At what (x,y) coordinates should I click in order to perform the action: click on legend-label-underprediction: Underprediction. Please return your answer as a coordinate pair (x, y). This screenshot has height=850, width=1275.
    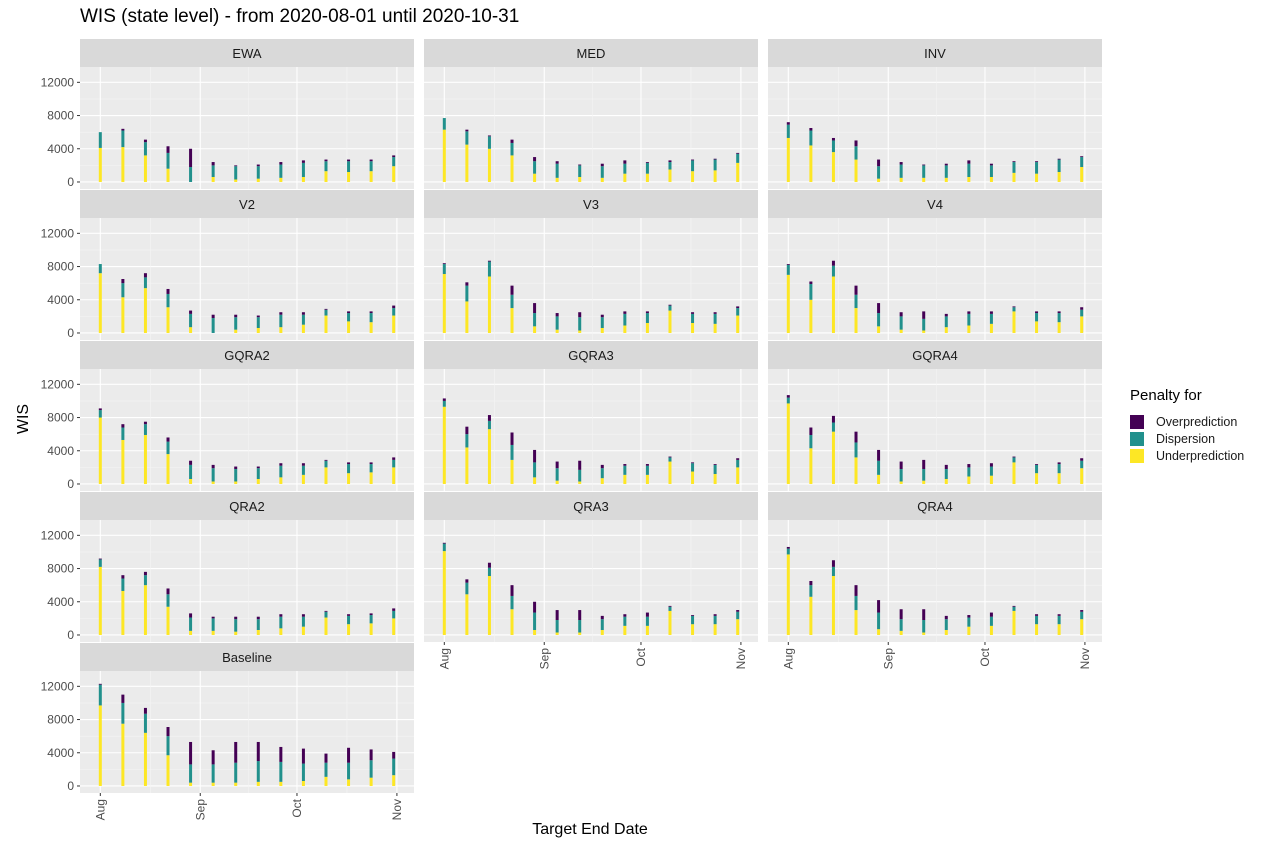
    Looking at the image, I should click on (1200, 455).